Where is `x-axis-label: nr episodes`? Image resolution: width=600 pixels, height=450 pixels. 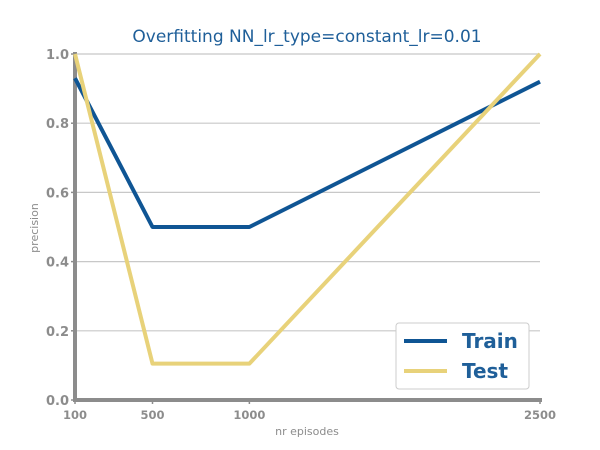 x-axis-label: nr episodes is located at coordinates (307, 431).